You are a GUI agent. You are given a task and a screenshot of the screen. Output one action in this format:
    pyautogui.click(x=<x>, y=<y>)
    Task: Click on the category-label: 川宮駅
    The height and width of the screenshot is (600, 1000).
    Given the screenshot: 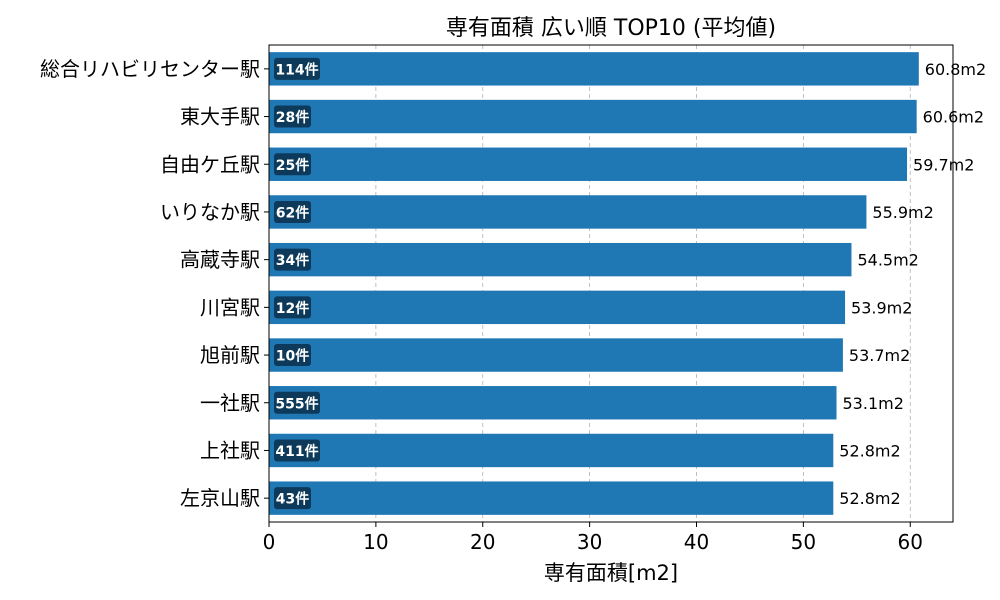 What is the action you would take?
    pyautogui.click(x=230, y=307)
    